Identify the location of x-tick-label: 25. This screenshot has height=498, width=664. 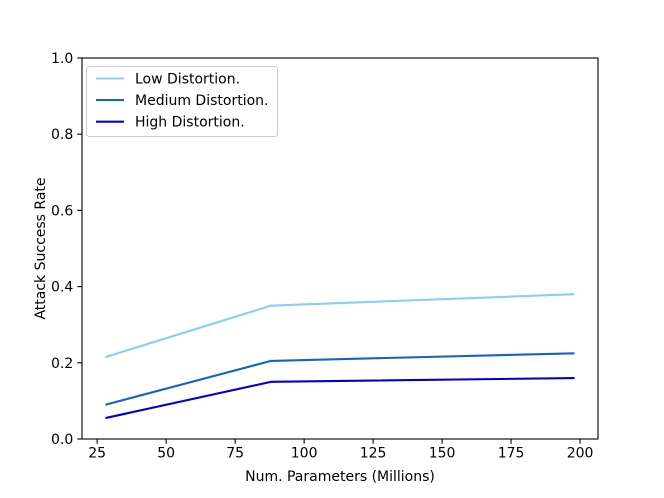
(97, 454).